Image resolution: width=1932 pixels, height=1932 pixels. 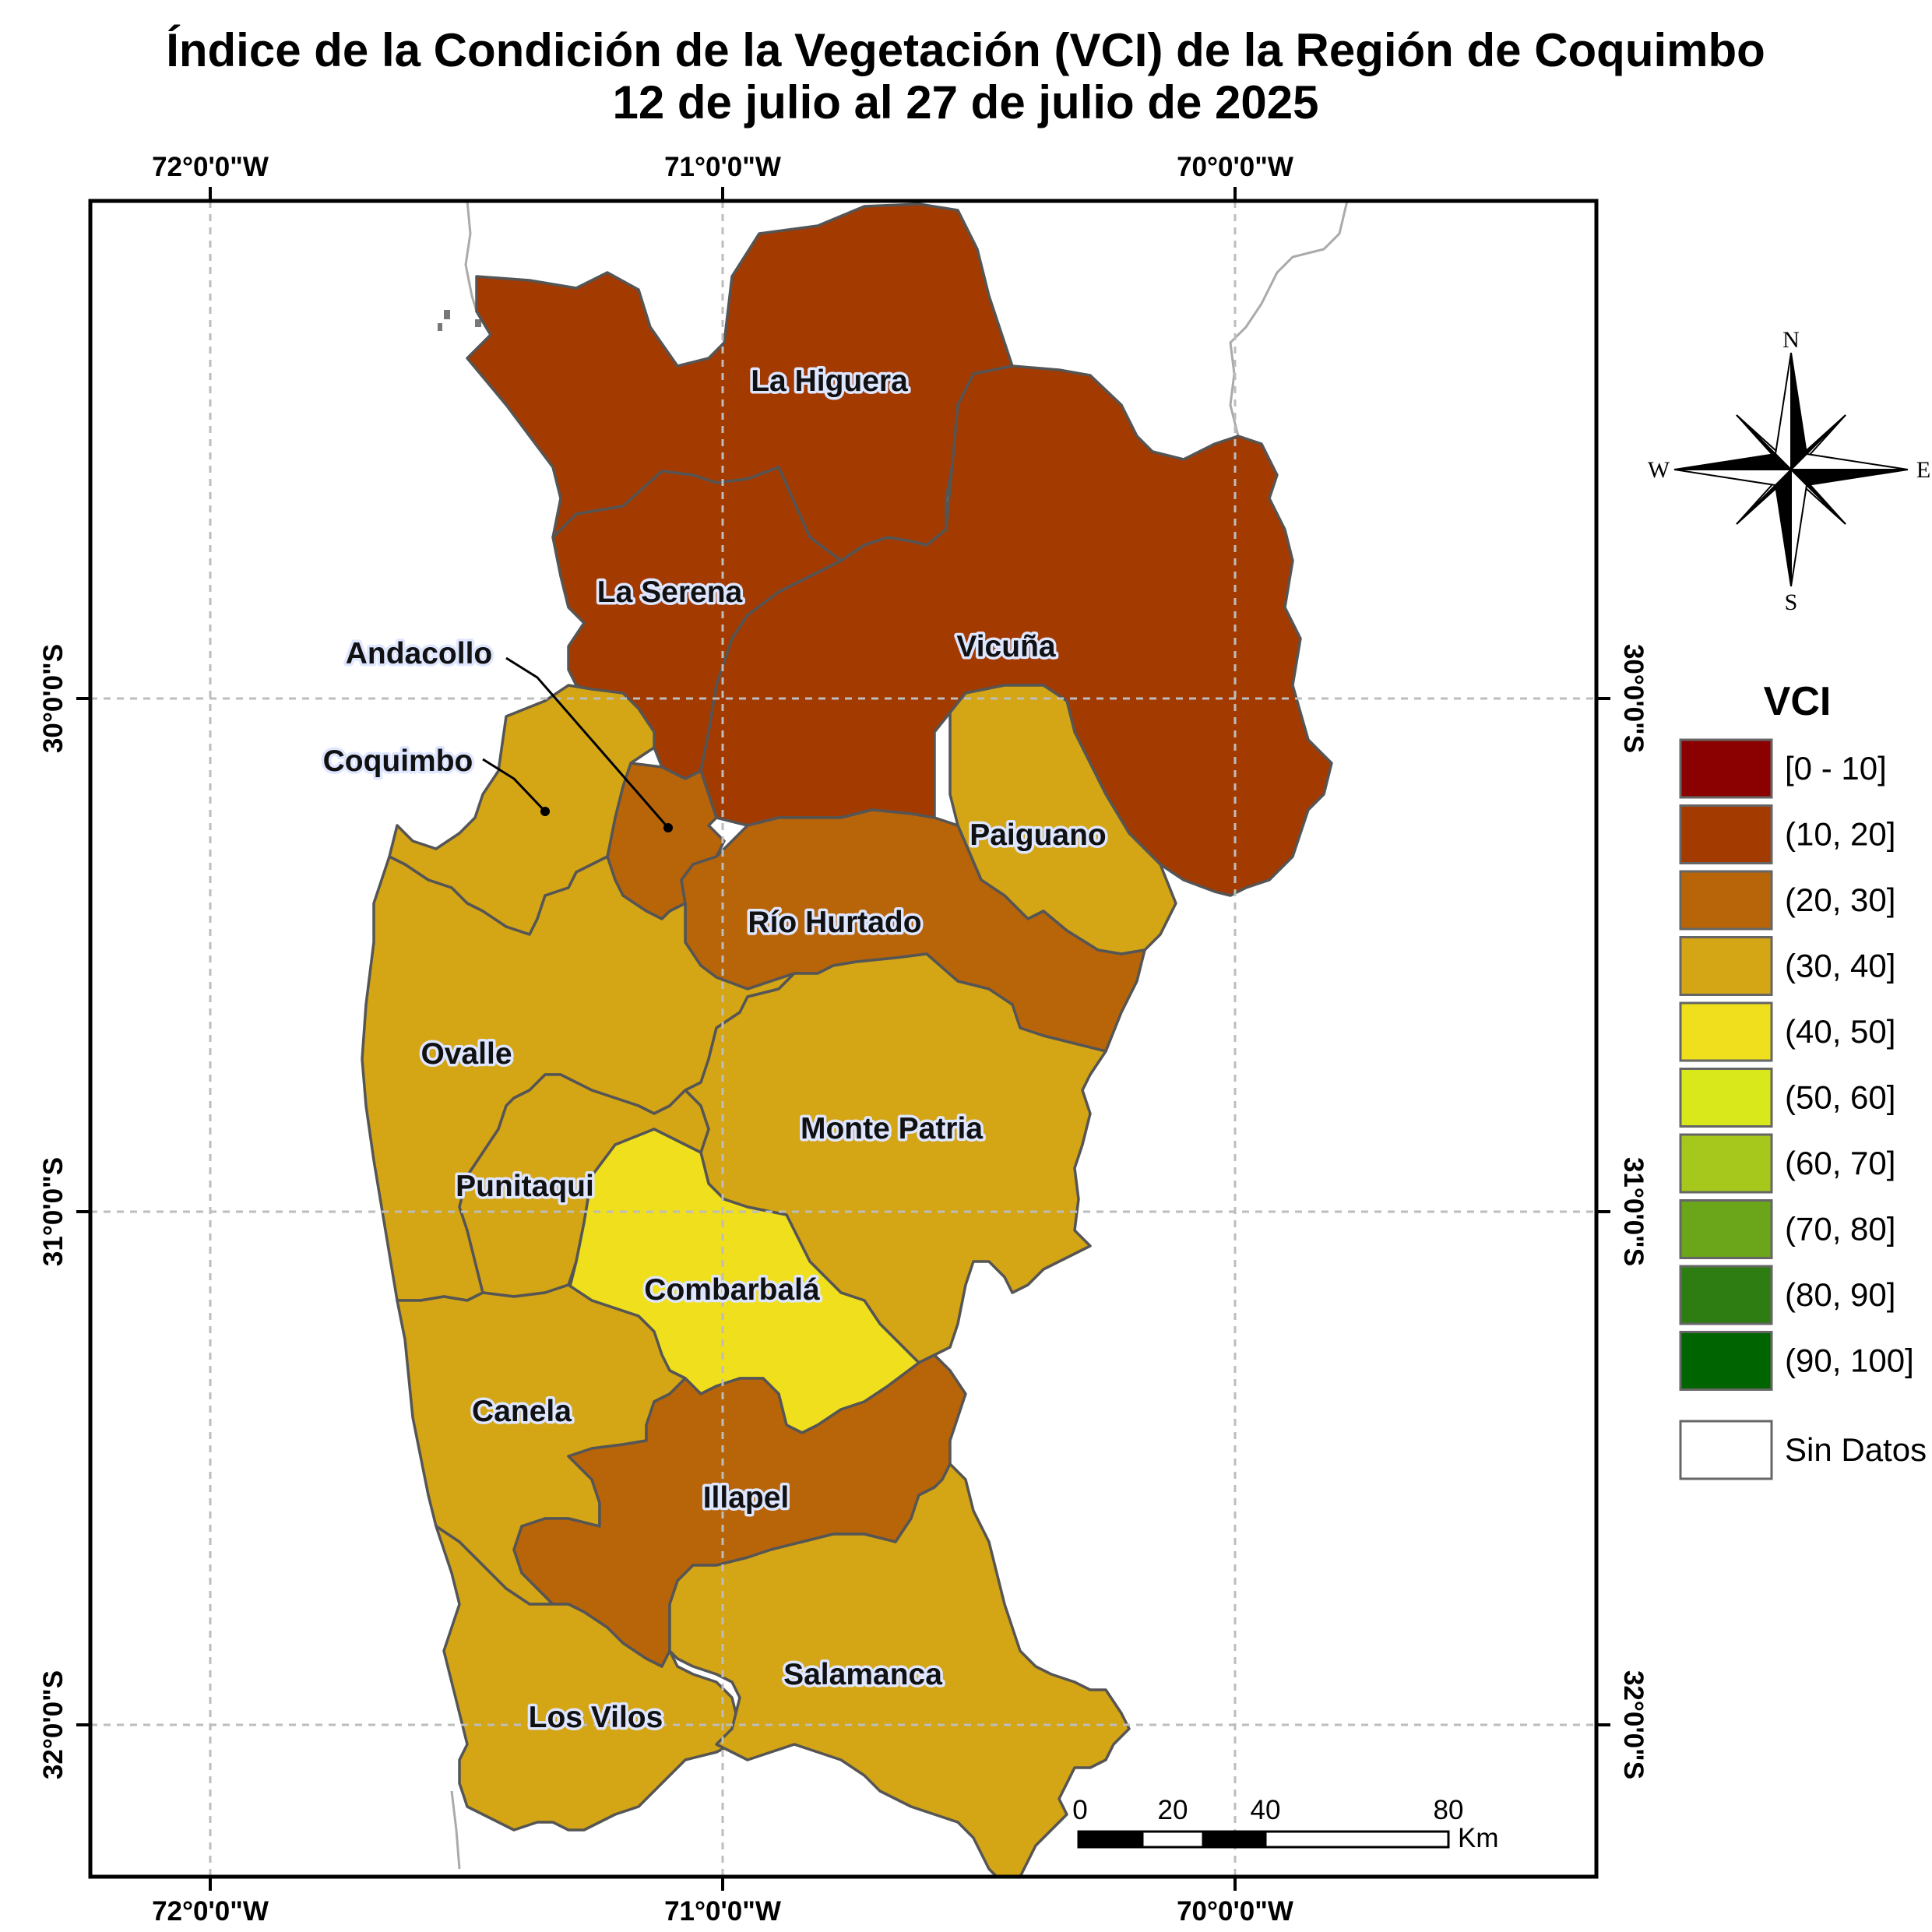 What do you see at coordinates (466, 1054) in the screenshot?
I see `label-ovalle: Ovalle` at bounding box center [466, 1054].